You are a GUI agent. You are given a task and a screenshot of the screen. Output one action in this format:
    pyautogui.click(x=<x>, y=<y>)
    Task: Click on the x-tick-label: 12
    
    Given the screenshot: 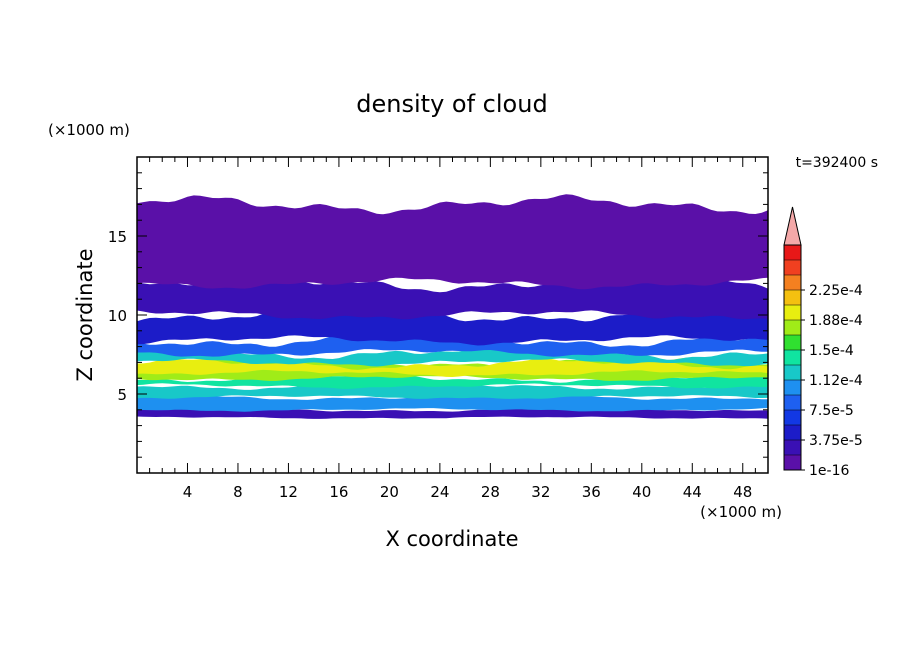 What is the action you would take?
    pyautogui.click(x=288, y=492)
    